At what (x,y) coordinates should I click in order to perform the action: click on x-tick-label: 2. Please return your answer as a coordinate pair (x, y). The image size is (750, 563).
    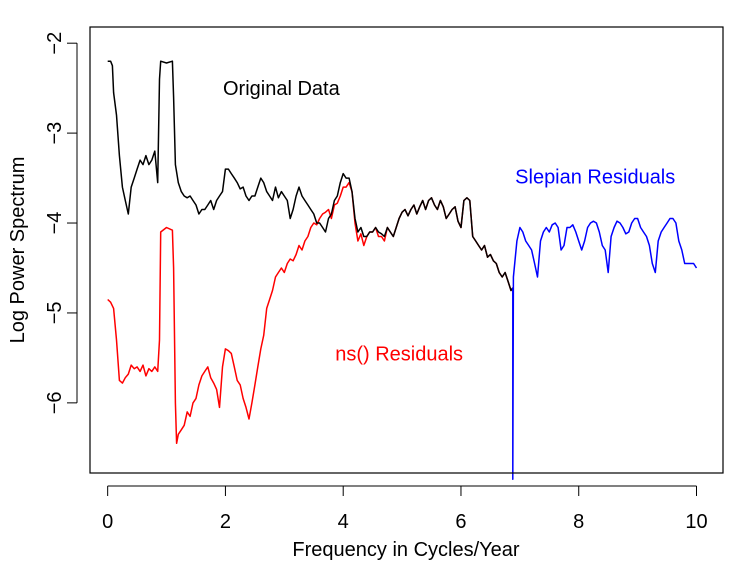
    Looking at the image, I should click on (225, 522).